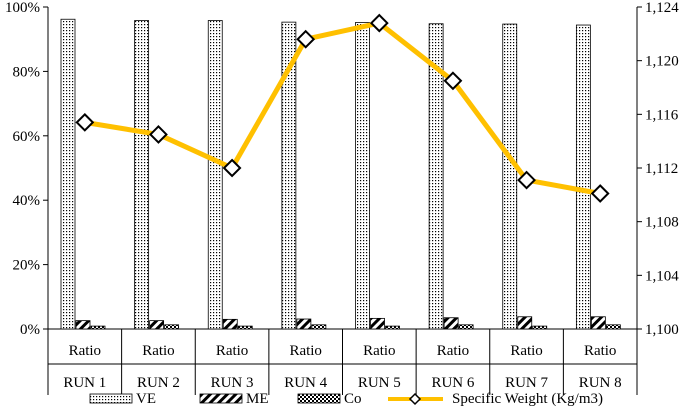 This screenshot has height=408, width=685. What do you see at coordinates (526, 383) in the screenshot?
I see `group-label: RUN 7` at bounding box center [526, 383].